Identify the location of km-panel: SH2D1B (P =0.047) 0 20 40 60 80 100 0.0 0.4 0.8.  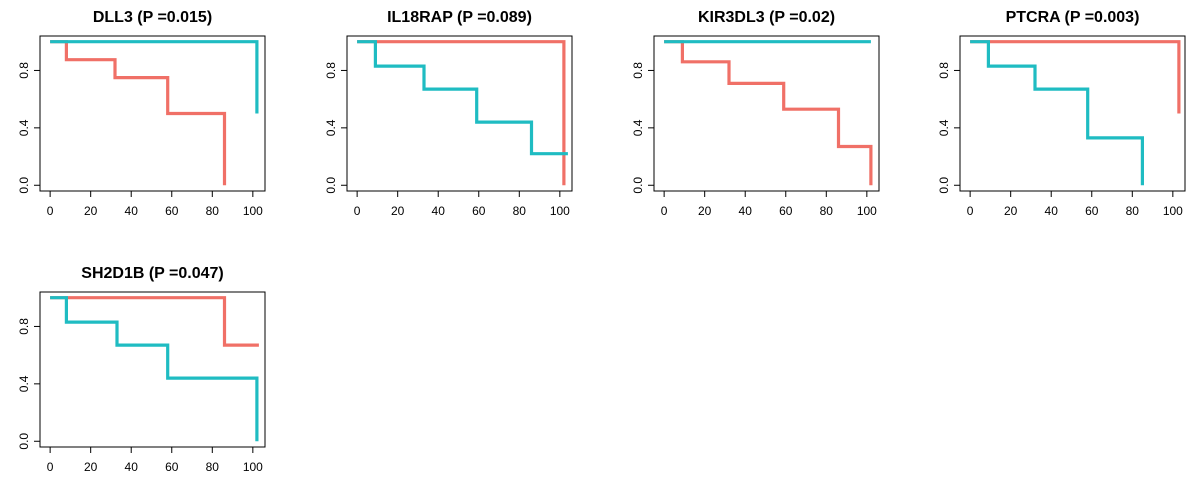
(141, 369).